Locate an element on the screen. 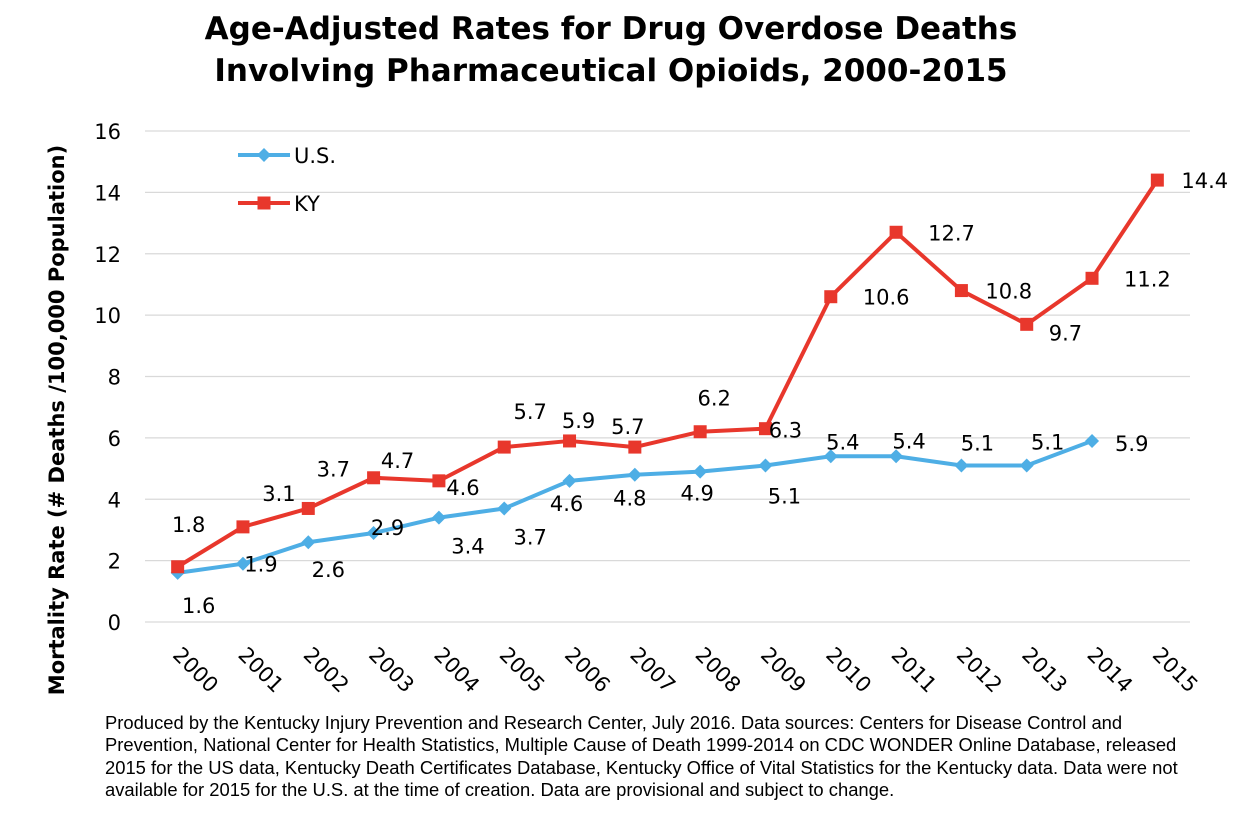 Image resolution: width=1239 pixels, height=840 pixels. x-tick-label: 2010 is located at coordinates (848, 670).